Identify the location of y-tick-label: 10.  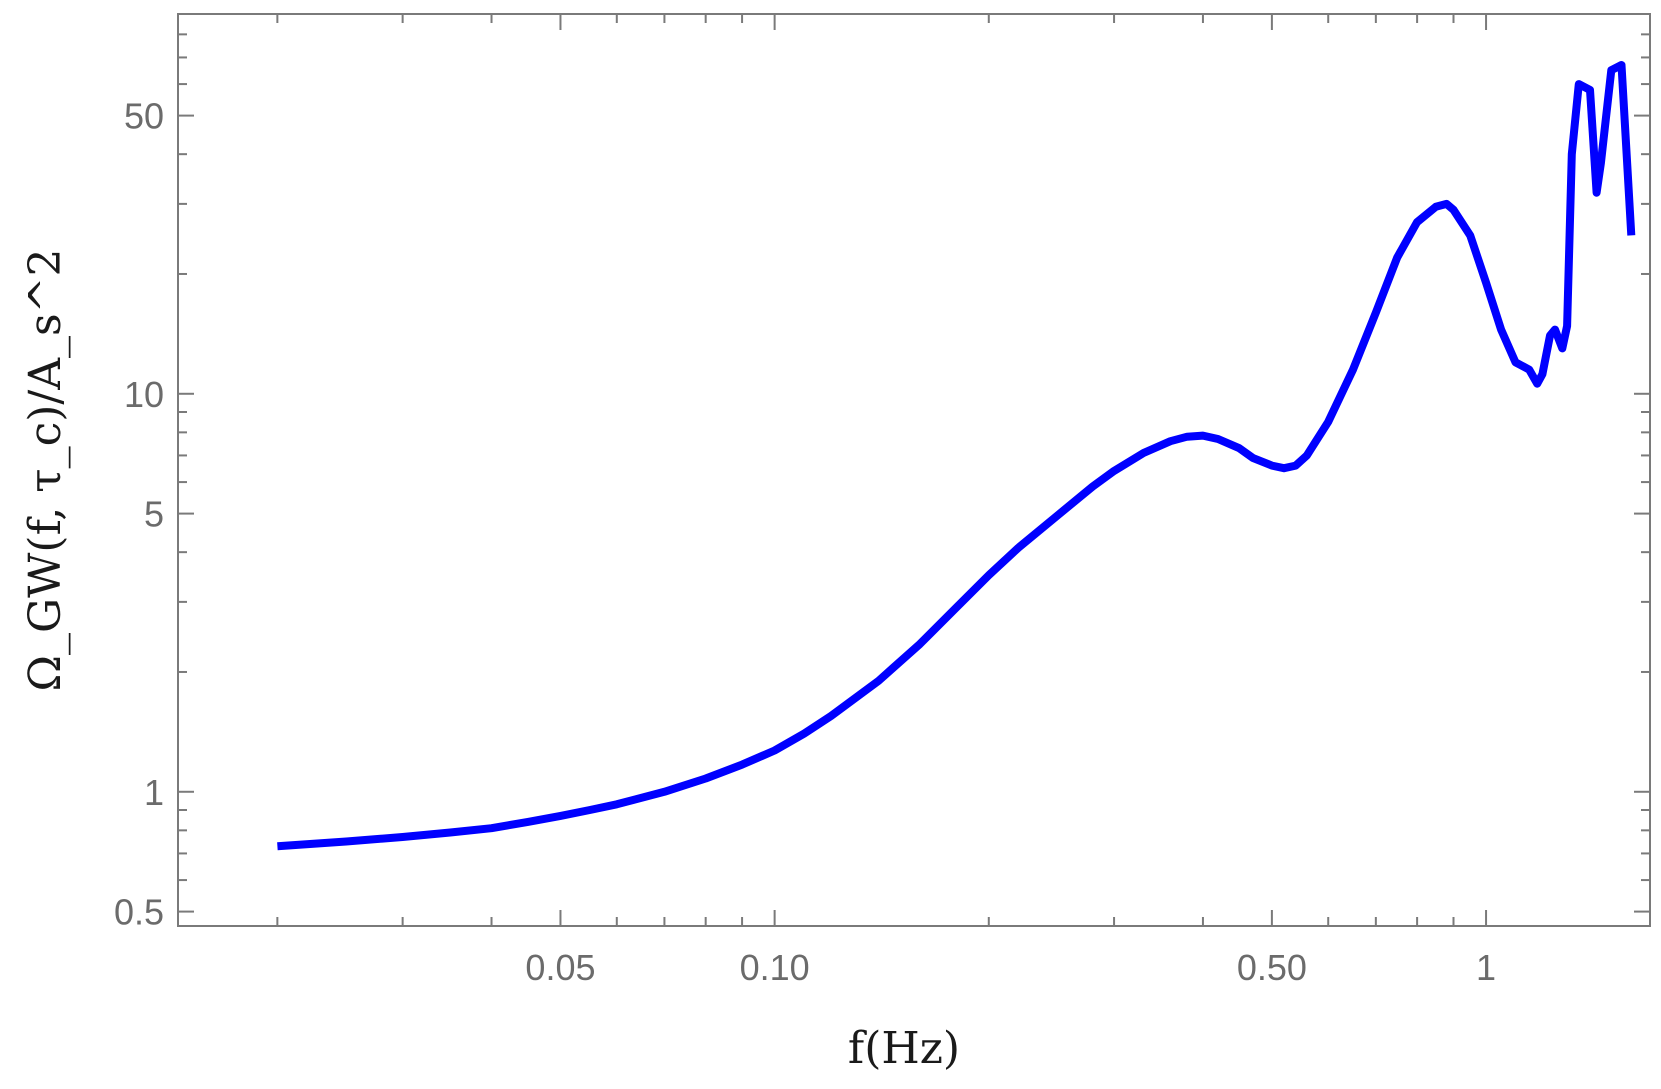
(144, 394).